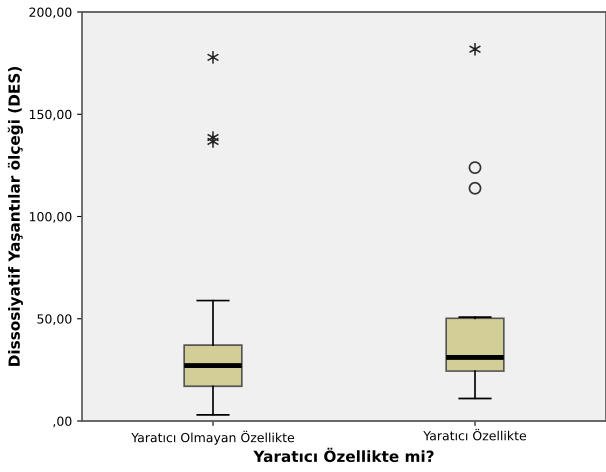 The height and width of the screenshot is (472, 606). What do you see at coordinates (343, 455) in the screenshot?
I see `x-axis-title: Yaratıcı Özellikte mi?` at bounding box center [343, 455].